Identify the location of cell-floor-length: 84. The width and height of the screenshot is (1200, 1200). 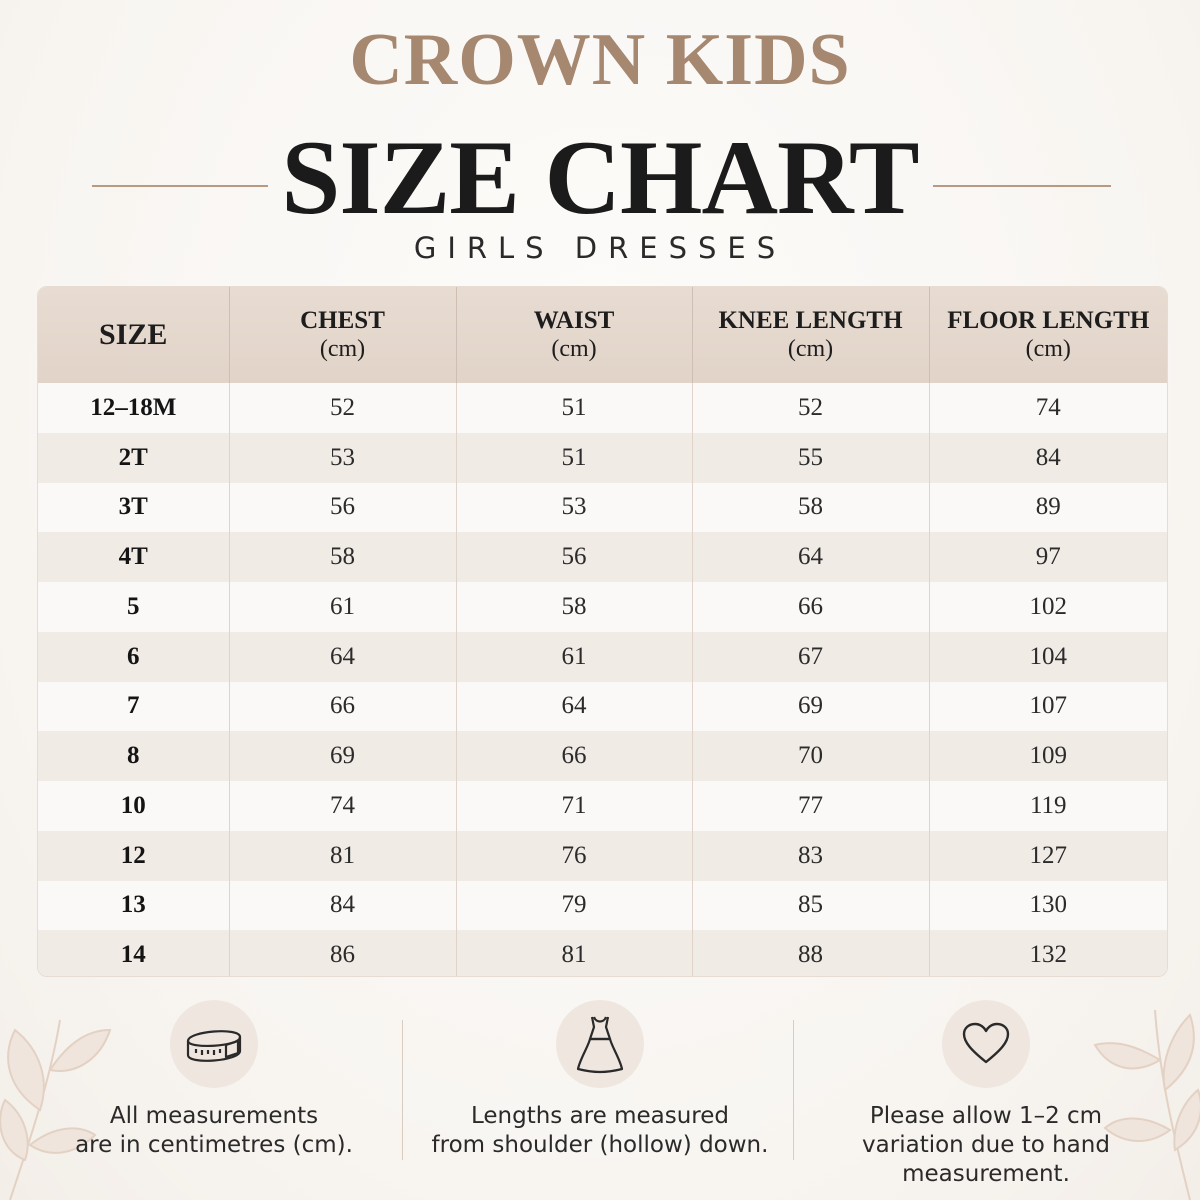
(1047, 457).